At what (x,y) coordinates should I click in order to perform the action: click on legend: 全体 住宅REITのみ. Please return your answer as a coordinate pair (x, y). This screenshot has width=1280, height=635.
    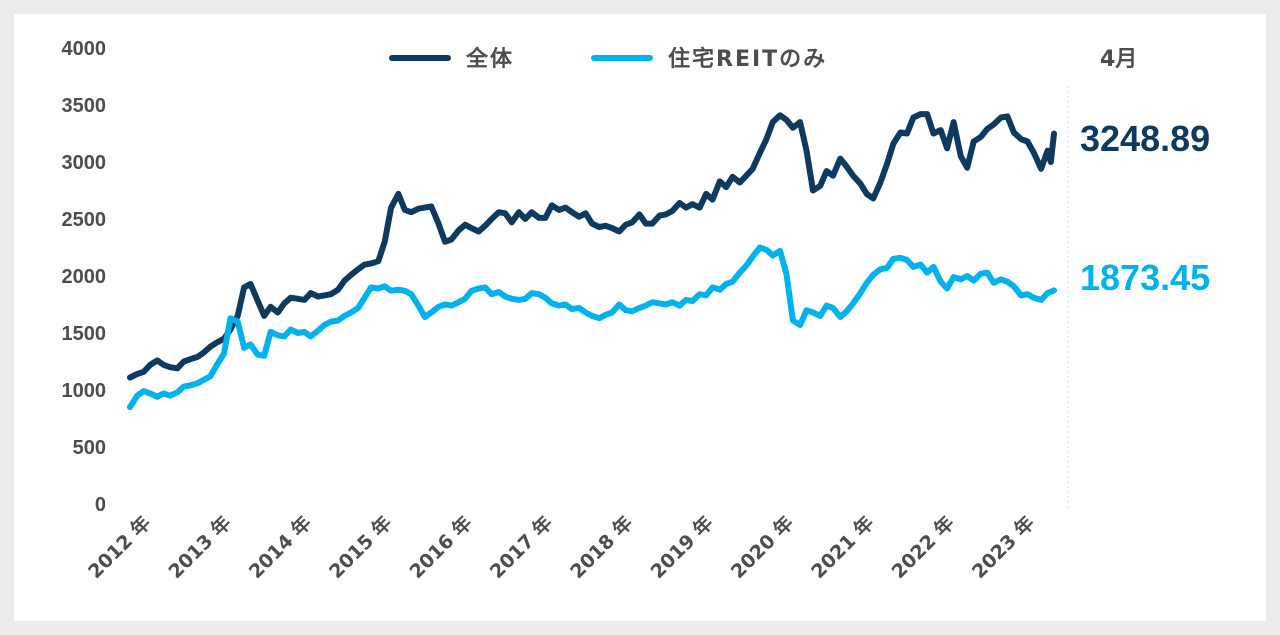
    Looking at the image, I should click on (608, 59).